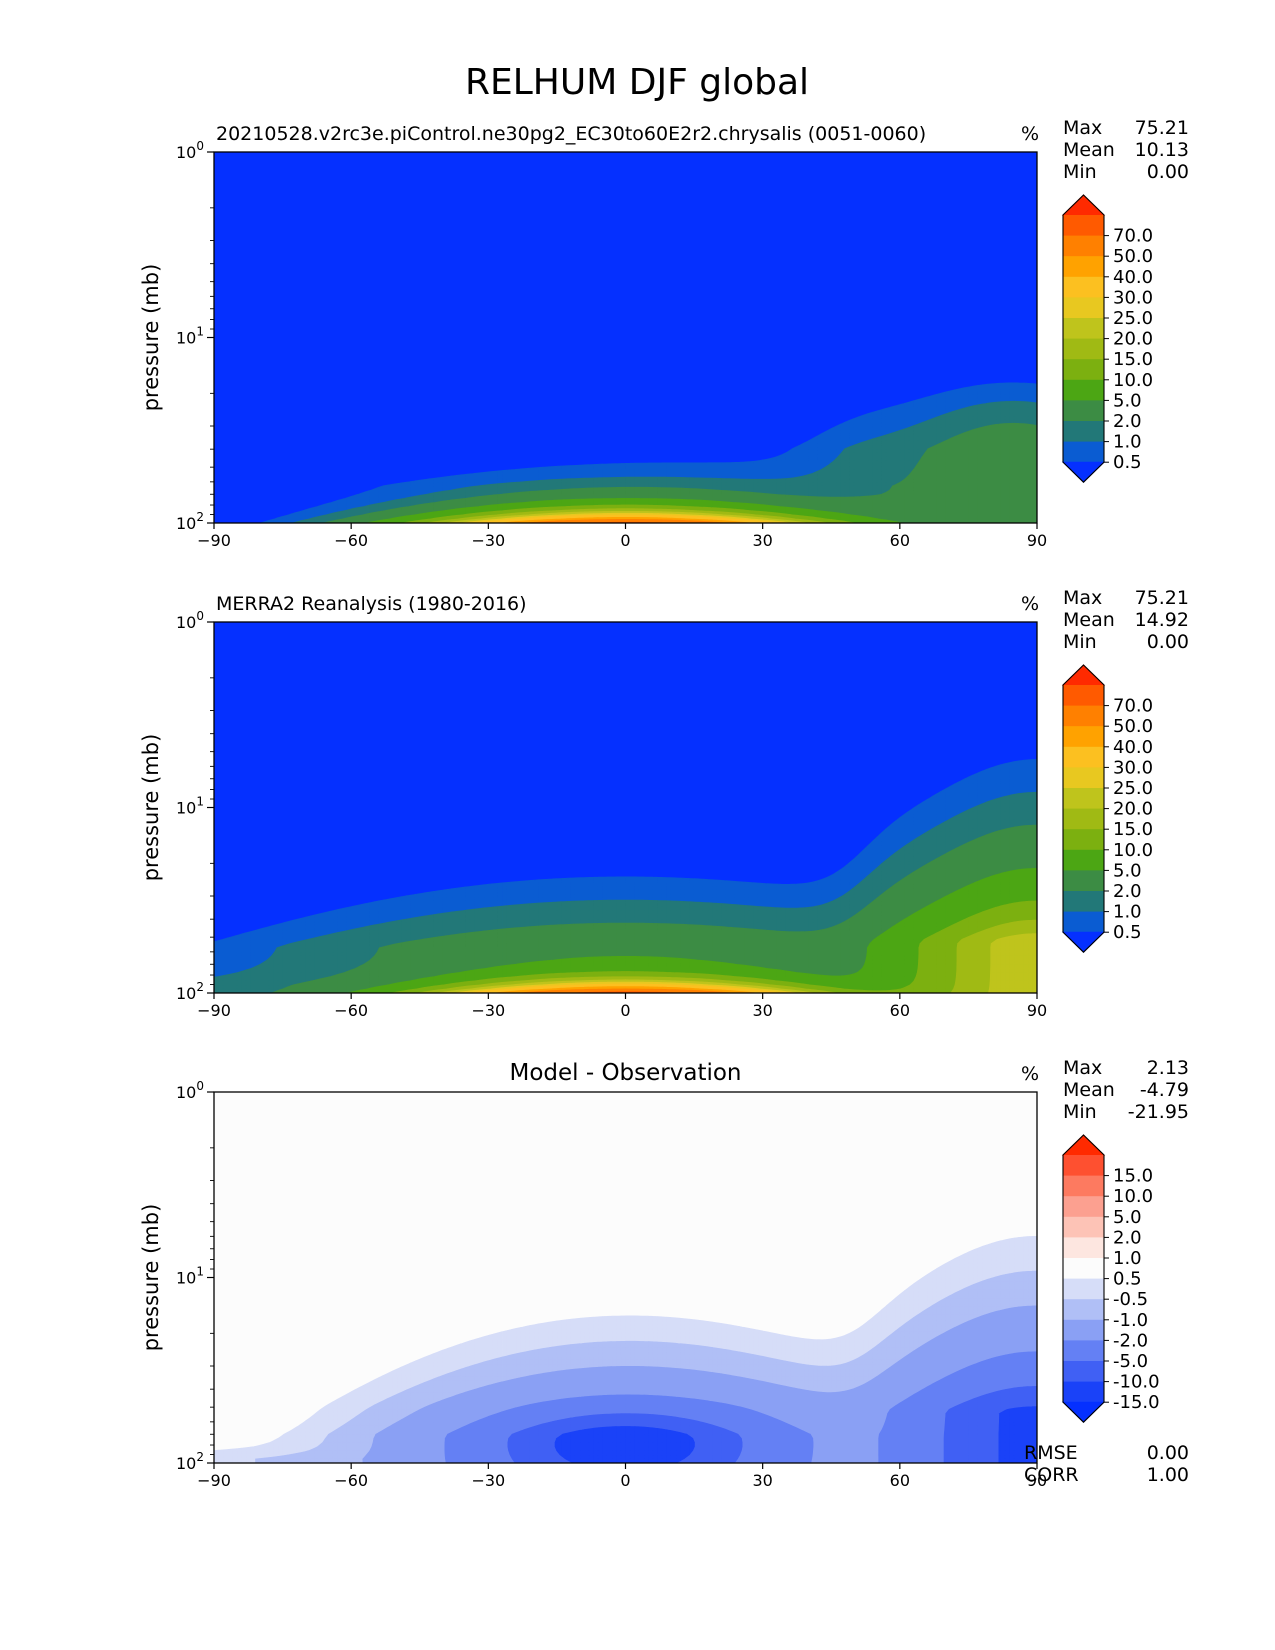  I want to click on contour-level, so click(795, 1434).